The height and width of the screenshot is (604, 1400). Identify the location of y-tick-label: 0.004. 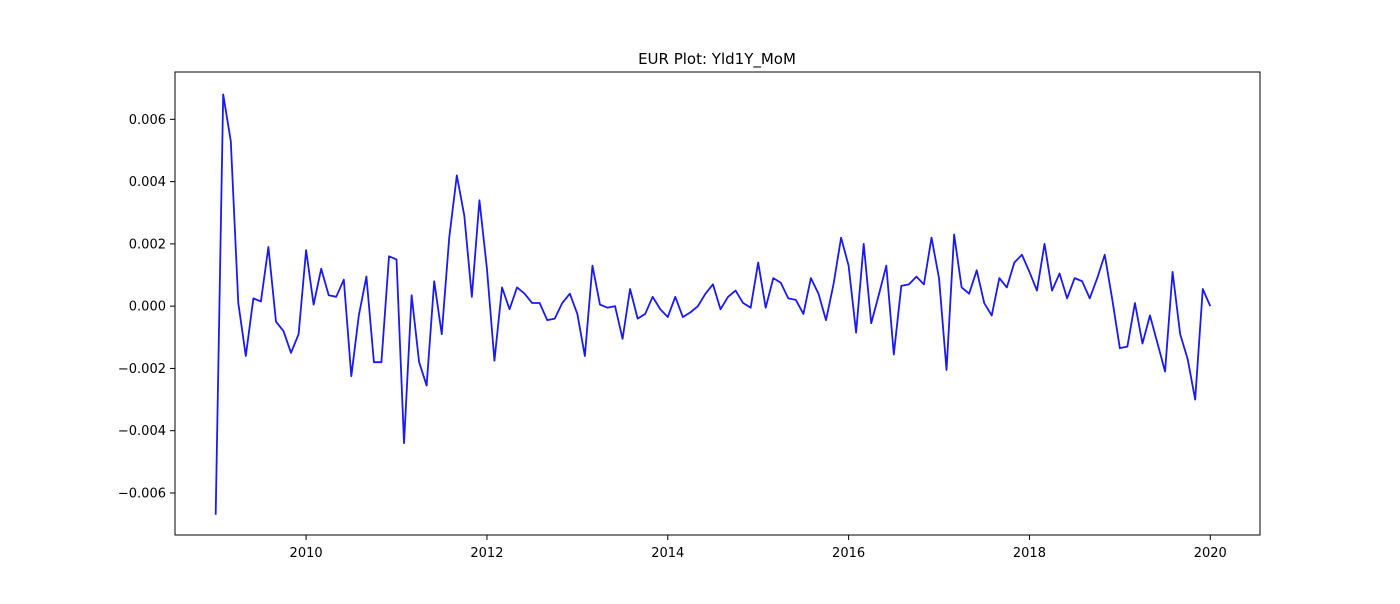
(147, 182).